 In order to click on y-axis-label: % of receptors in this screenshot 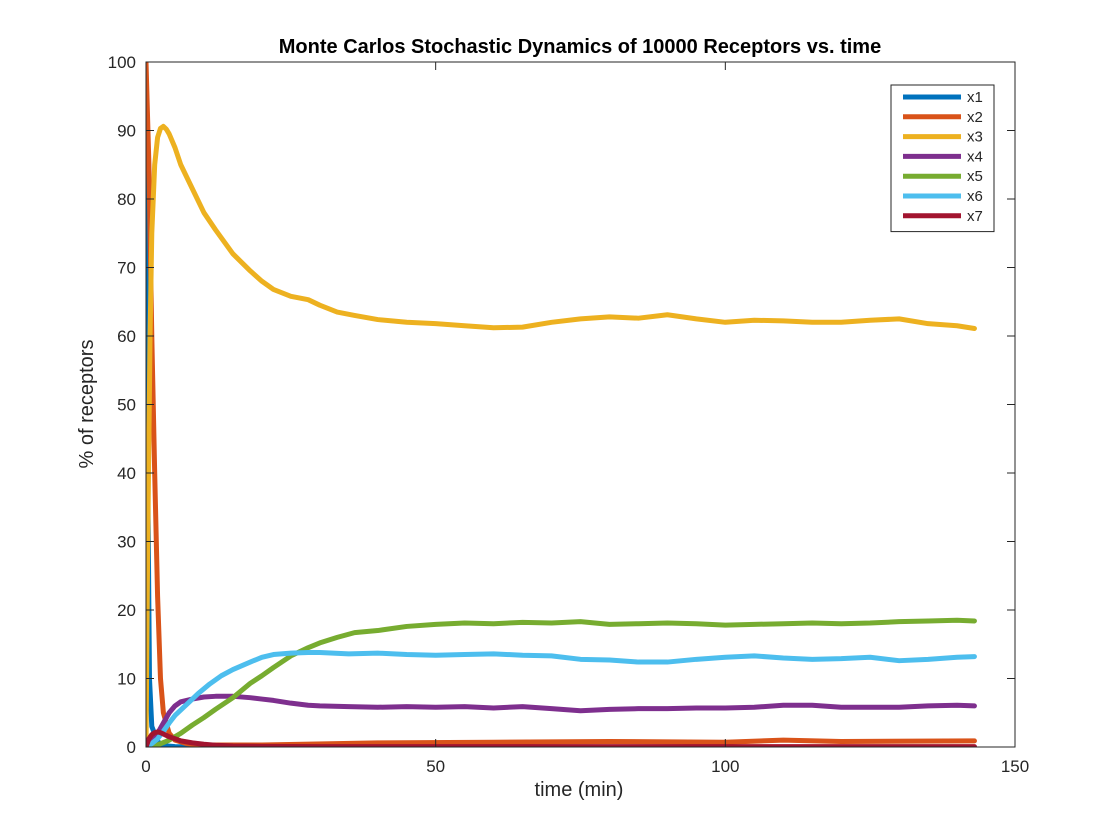, I will do `click(87, 404)`.